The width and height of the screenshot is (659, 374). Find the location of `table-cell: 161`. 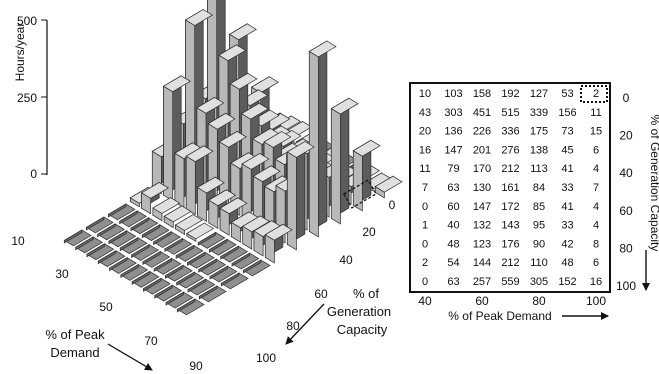

table-cell: 161 is located at coordinates (510, 188).